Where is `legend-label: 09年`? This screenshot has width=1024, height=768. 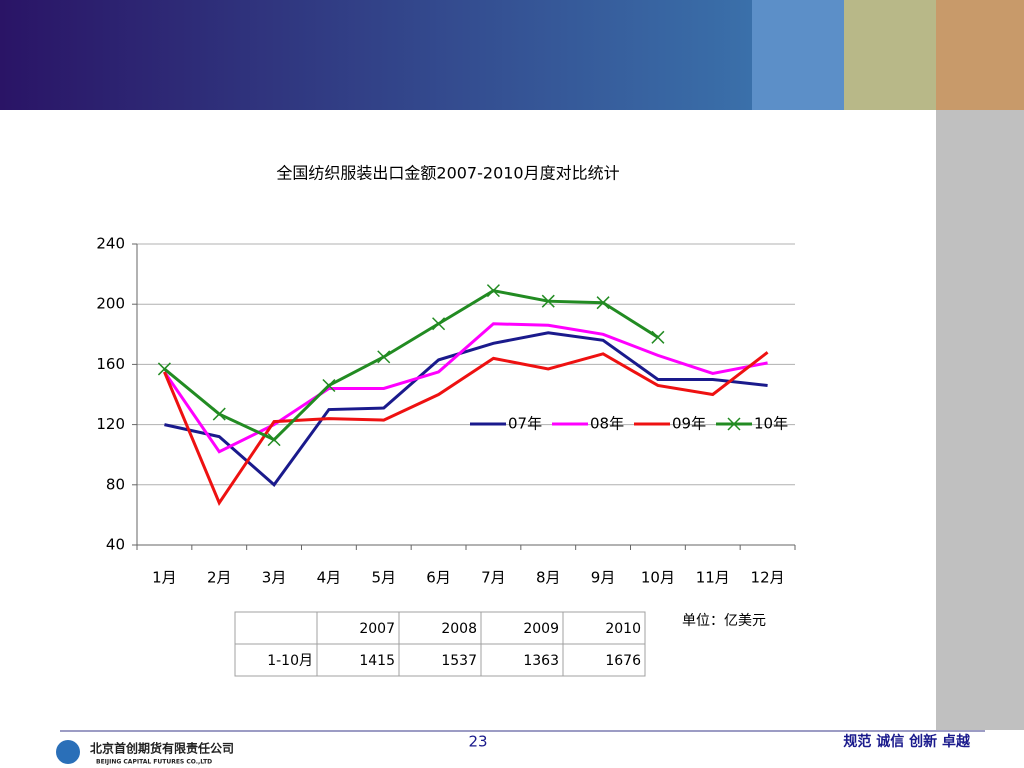
legend-label: 09年 is located at coordinates (689, 424).